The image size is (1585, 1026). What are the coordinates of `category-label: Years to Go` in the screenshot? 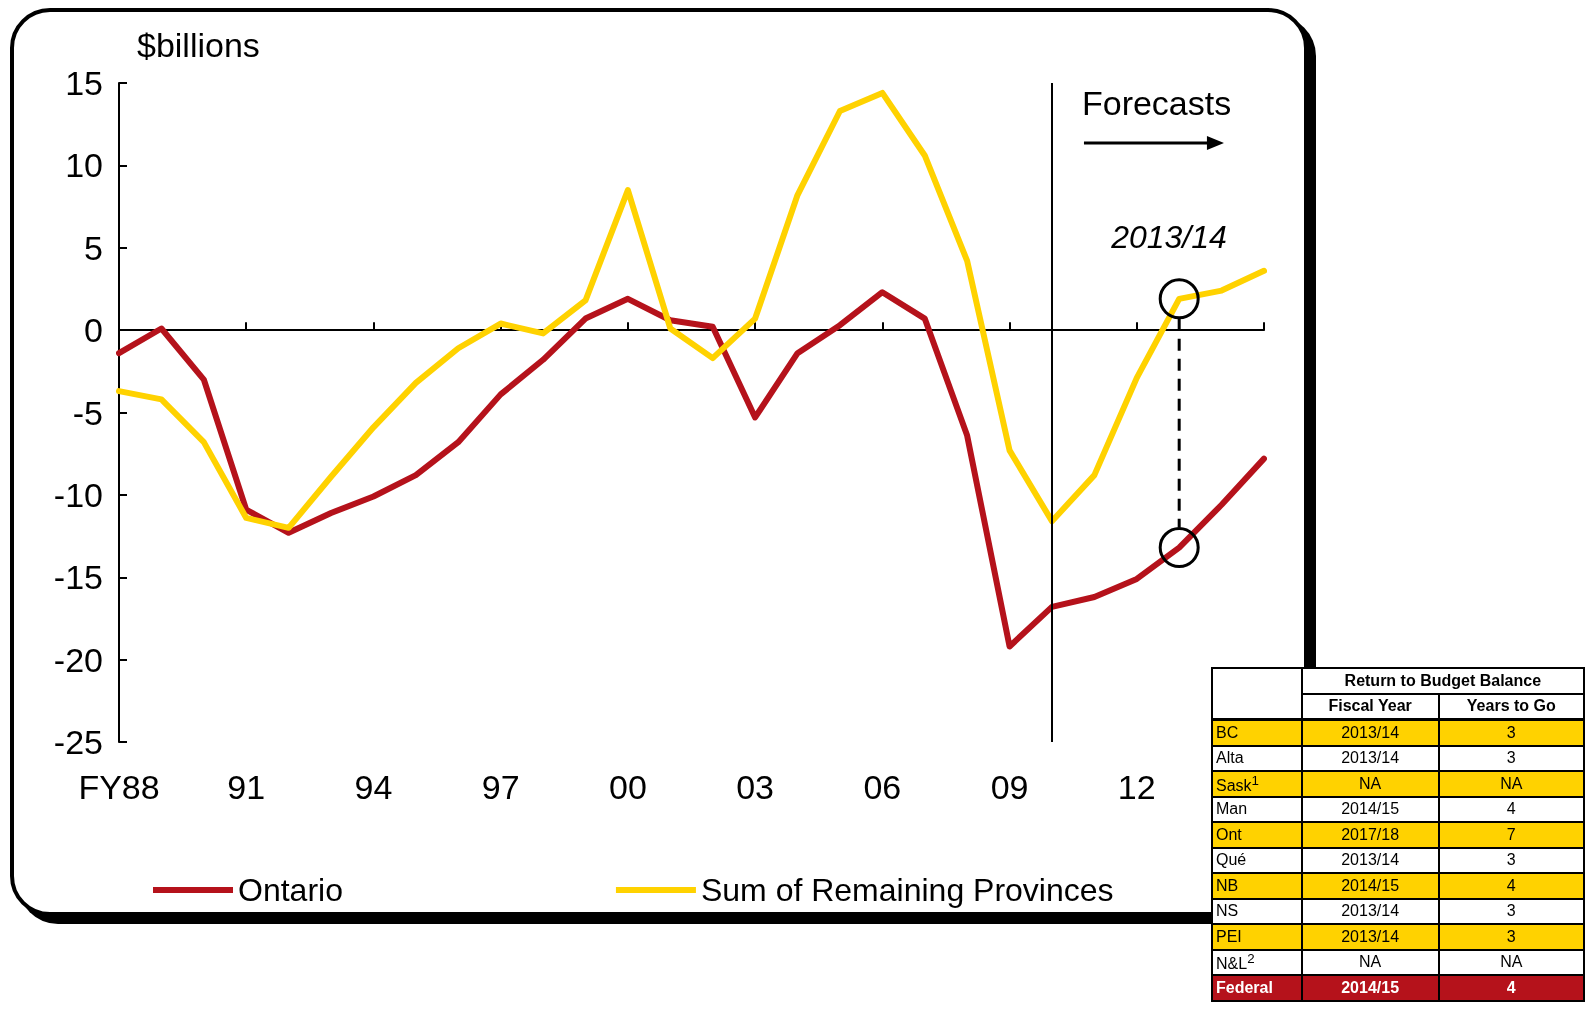 It's located at (1511, 706).